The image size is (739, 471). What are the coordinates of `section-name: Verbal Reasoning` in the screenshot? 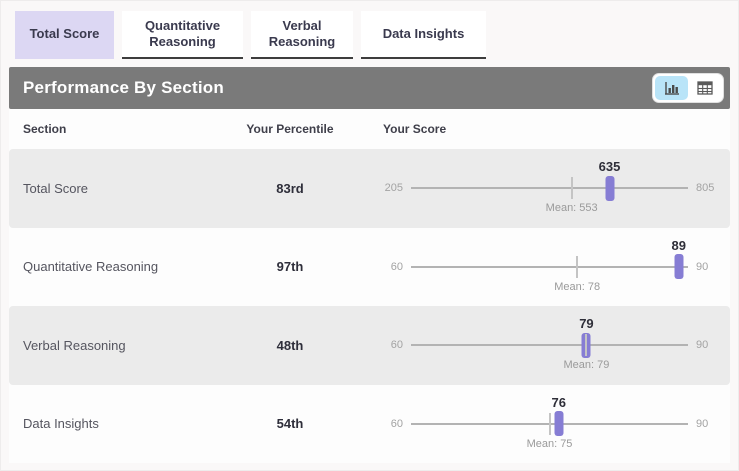 It's located at (74, 345).